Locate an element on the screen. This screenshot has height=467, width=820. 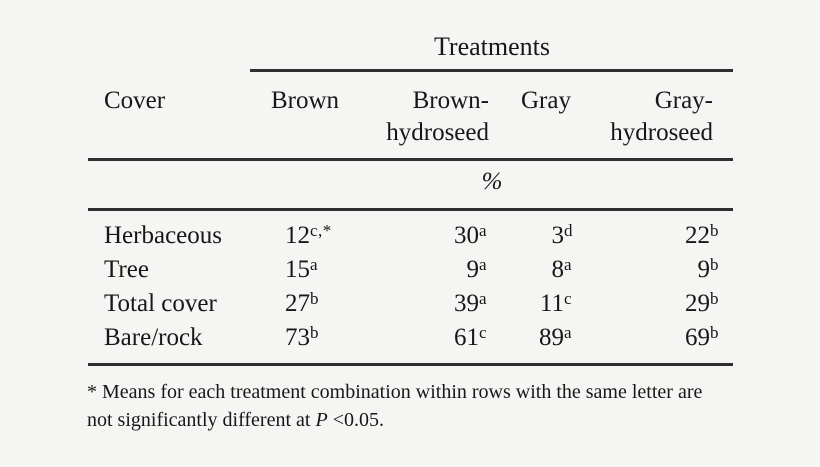
column-header-line-1: Gray- is located at coordinates (683, 100).